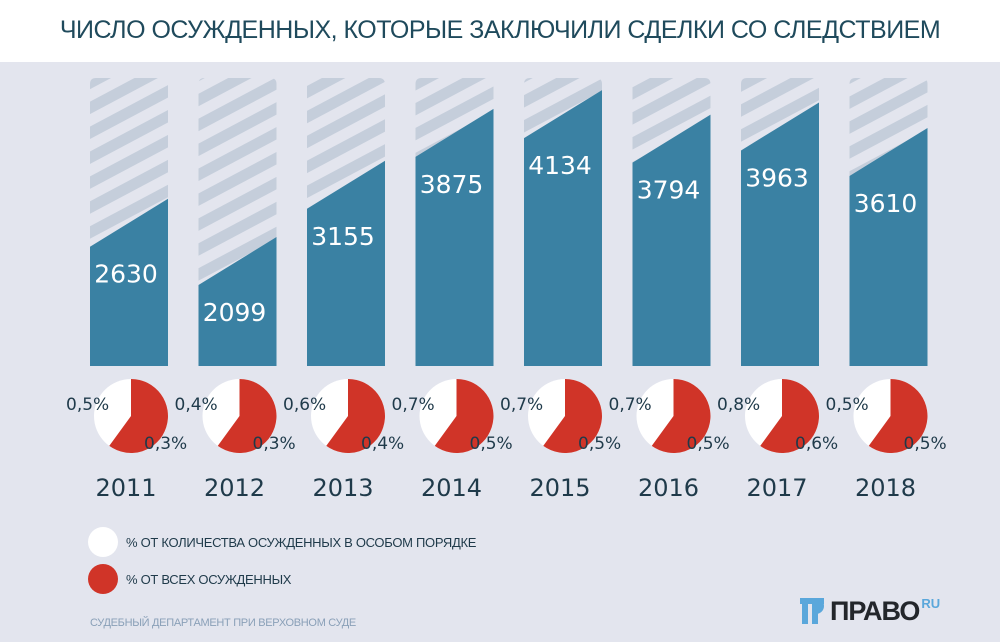 This screenshot has width=1000, height=642. What do you see at coordinates (563, 228) in the screenshot?
I see `bar-2015` at bounding box center [563, 228].